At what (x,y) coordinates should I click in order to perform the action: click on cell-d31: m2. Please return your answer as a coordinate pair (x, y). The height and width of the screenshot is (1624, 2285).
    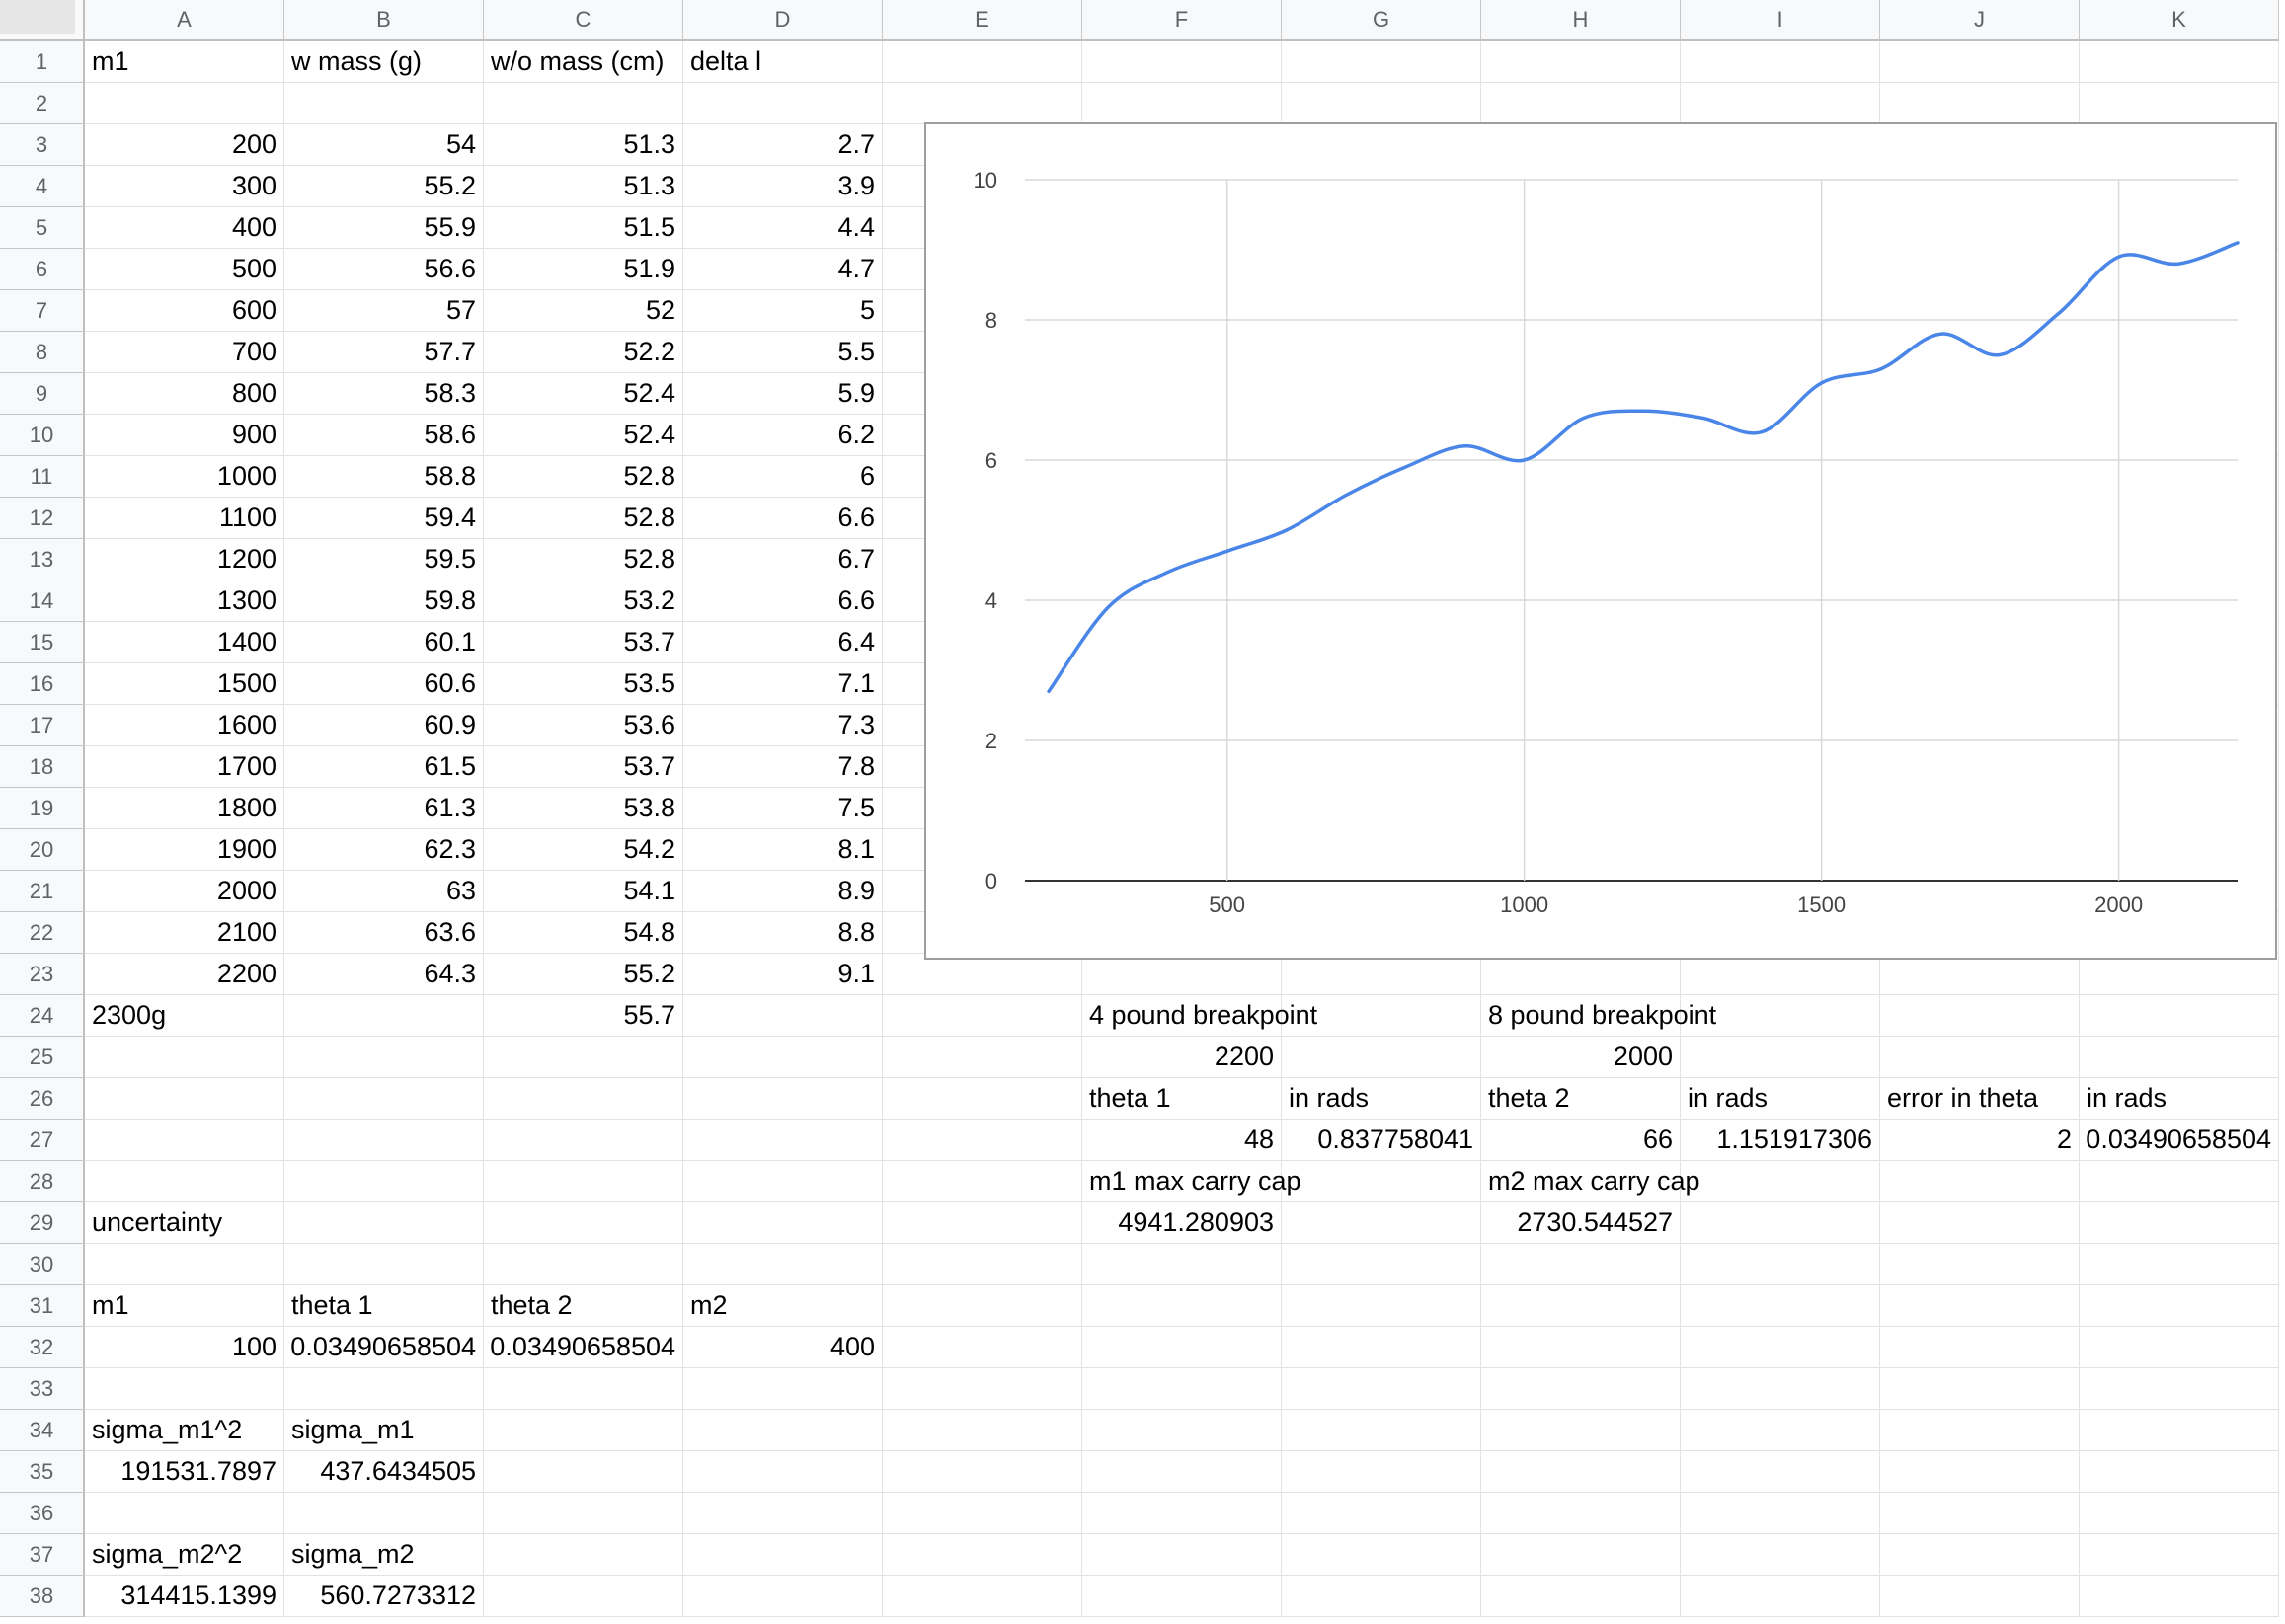
    Looking at the image, I should click on (783, 1306).